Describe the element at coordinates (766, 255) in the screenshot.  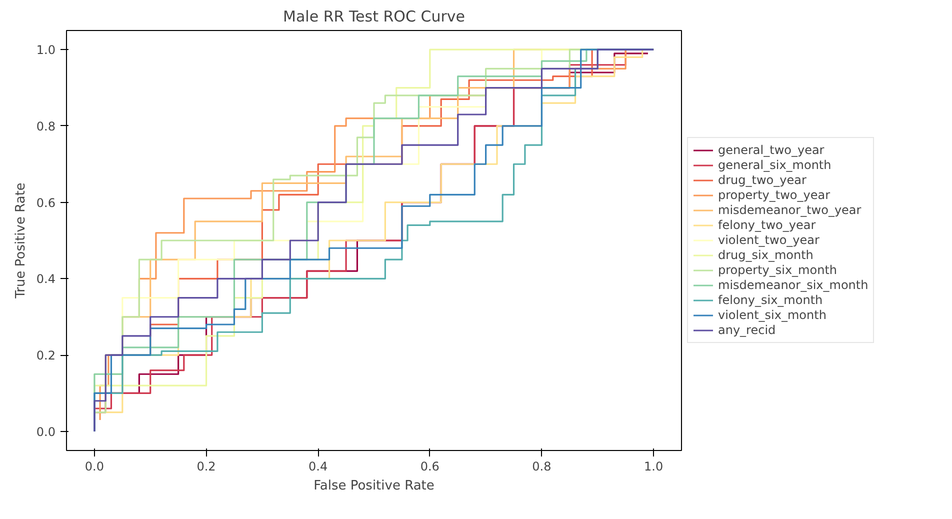
I see `legend-label: drug_six_month` at that location.